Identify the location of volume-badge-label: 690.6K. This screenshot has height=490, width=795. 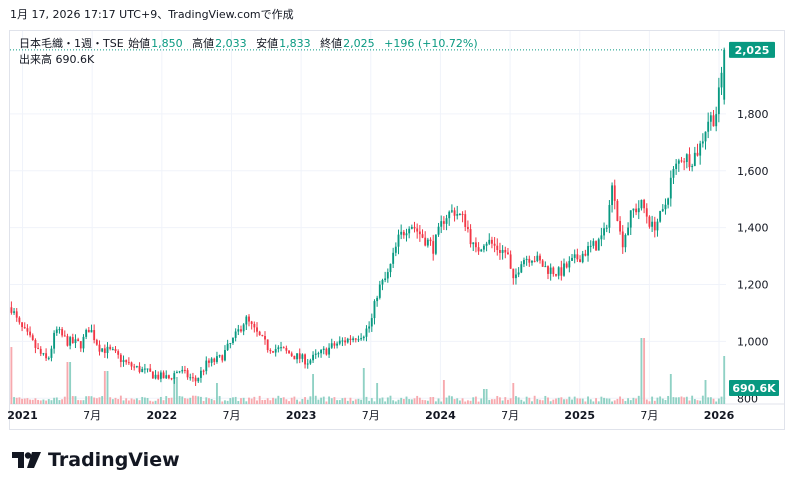
(754, 388).